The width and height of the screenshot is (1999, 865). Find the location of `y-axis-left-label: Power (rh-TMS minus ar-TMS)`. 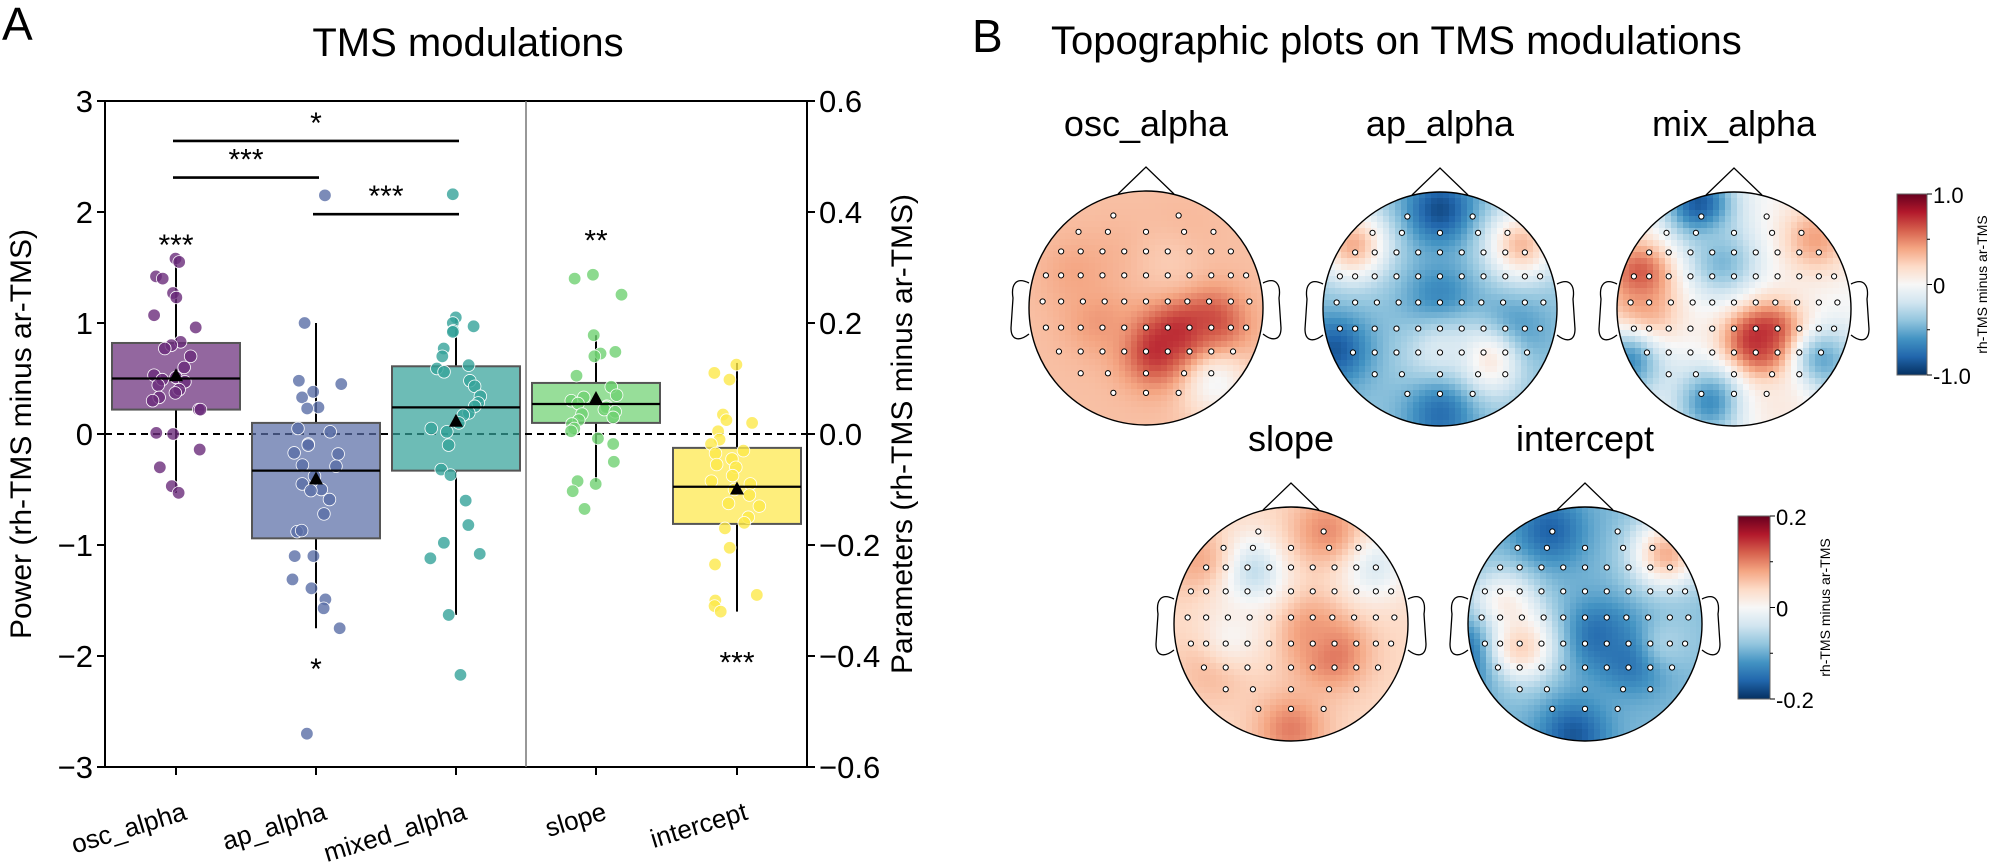

y-axis-left-label: Power (rh-TMS minus ar-TMS) is located at coordinates (21, 434).